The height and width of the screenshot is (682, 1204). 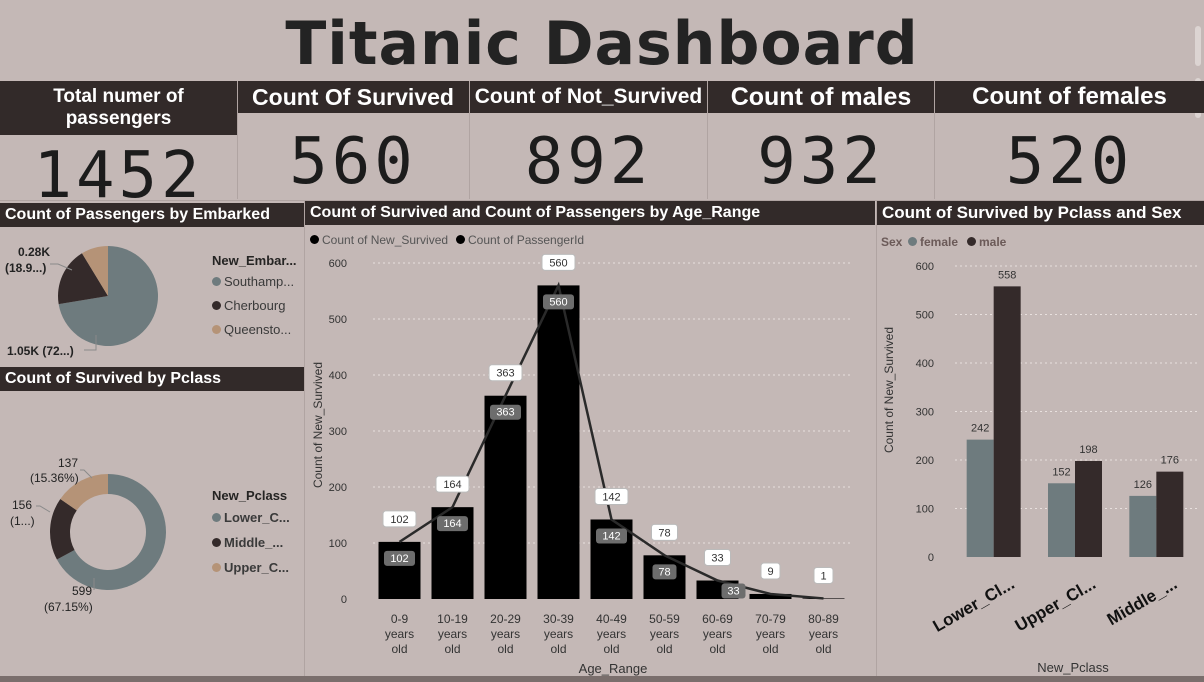 What do you see at coordinates (68, 463) in the screenshot?
I see `donut-label-upper-value: 137` at bounding box center [68, 463].